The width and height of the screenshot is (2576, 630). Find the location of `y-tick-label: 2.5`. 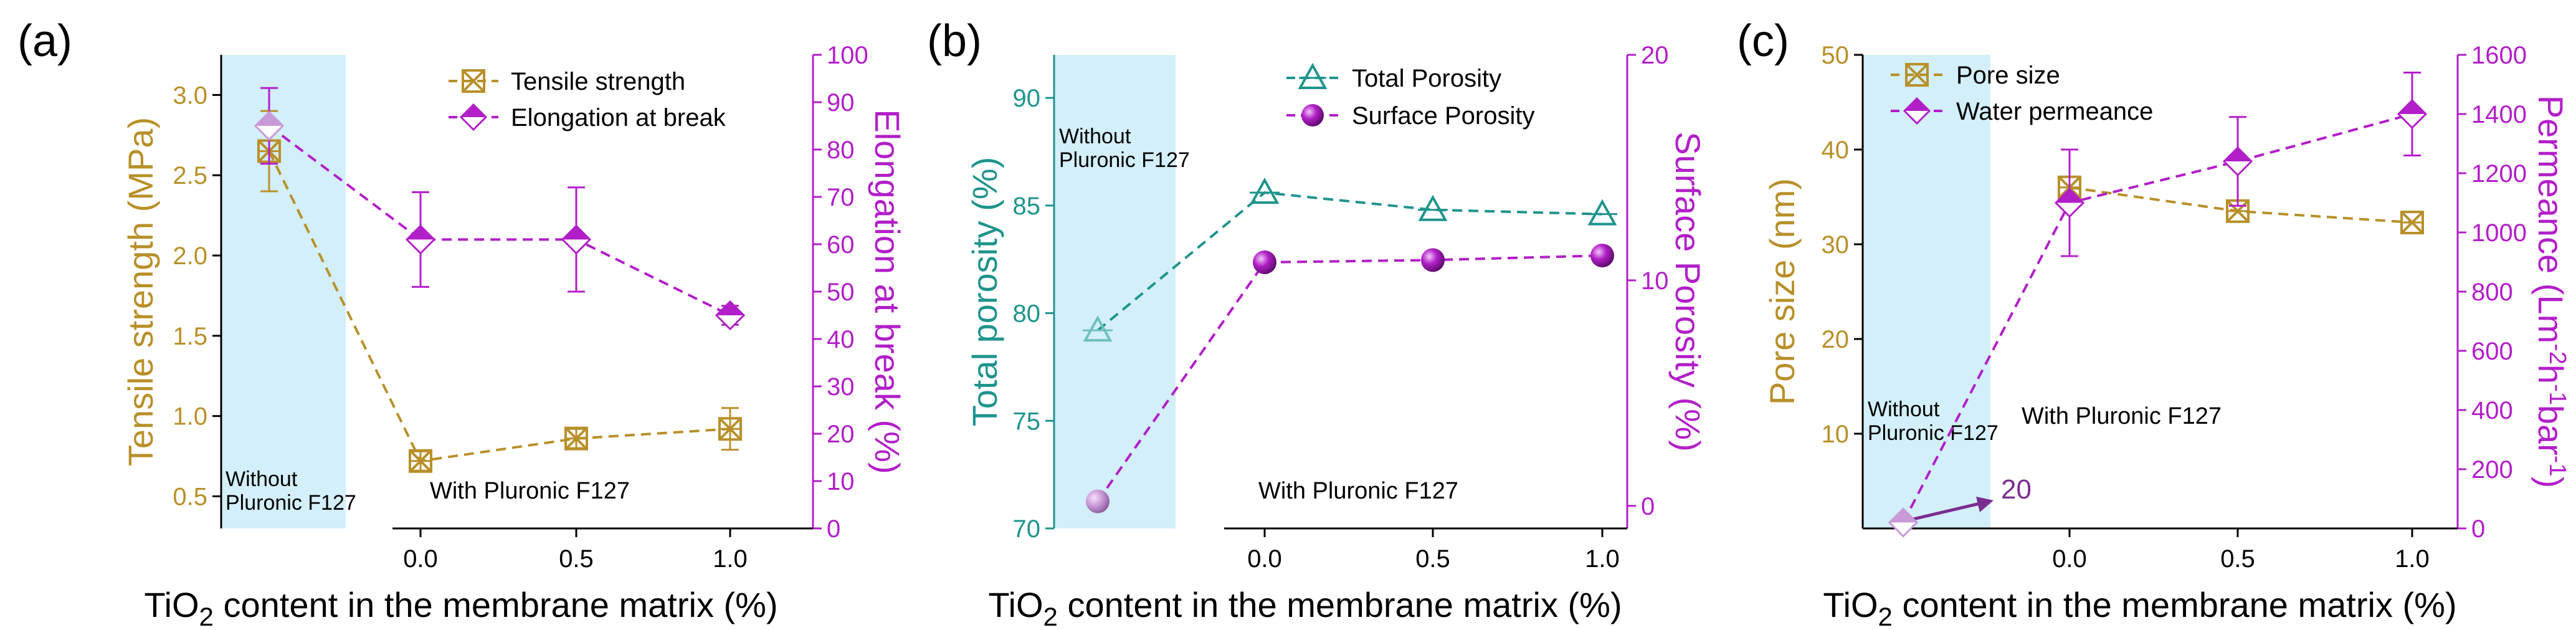

y-tick-label: 2.5 is located at coordinates (190, 175).